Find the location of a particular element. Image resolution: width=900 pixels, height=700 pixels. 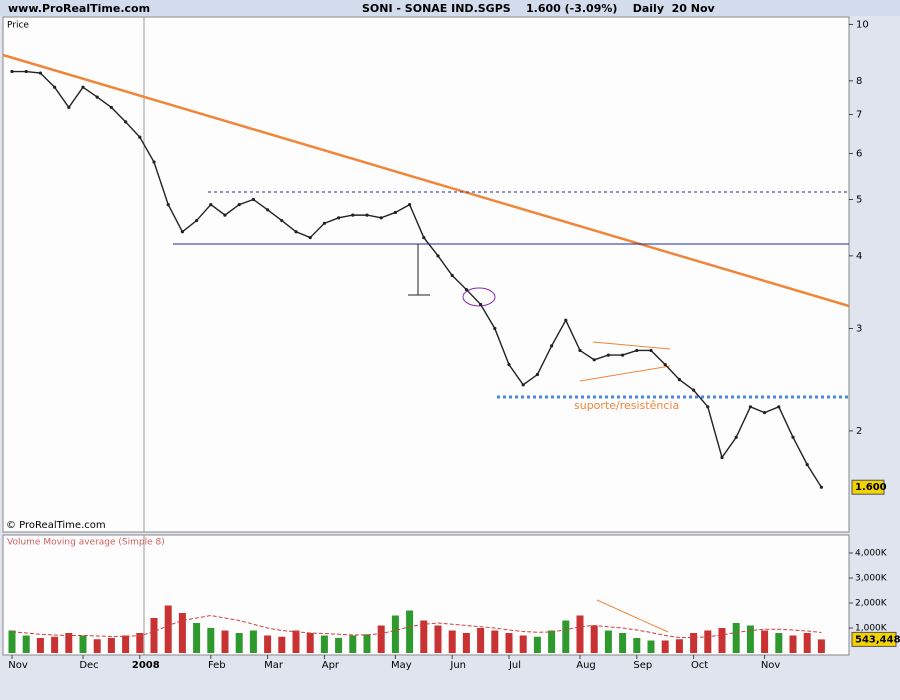

site-name: www.ProRealTime.com is located at coordinates (79, 8).